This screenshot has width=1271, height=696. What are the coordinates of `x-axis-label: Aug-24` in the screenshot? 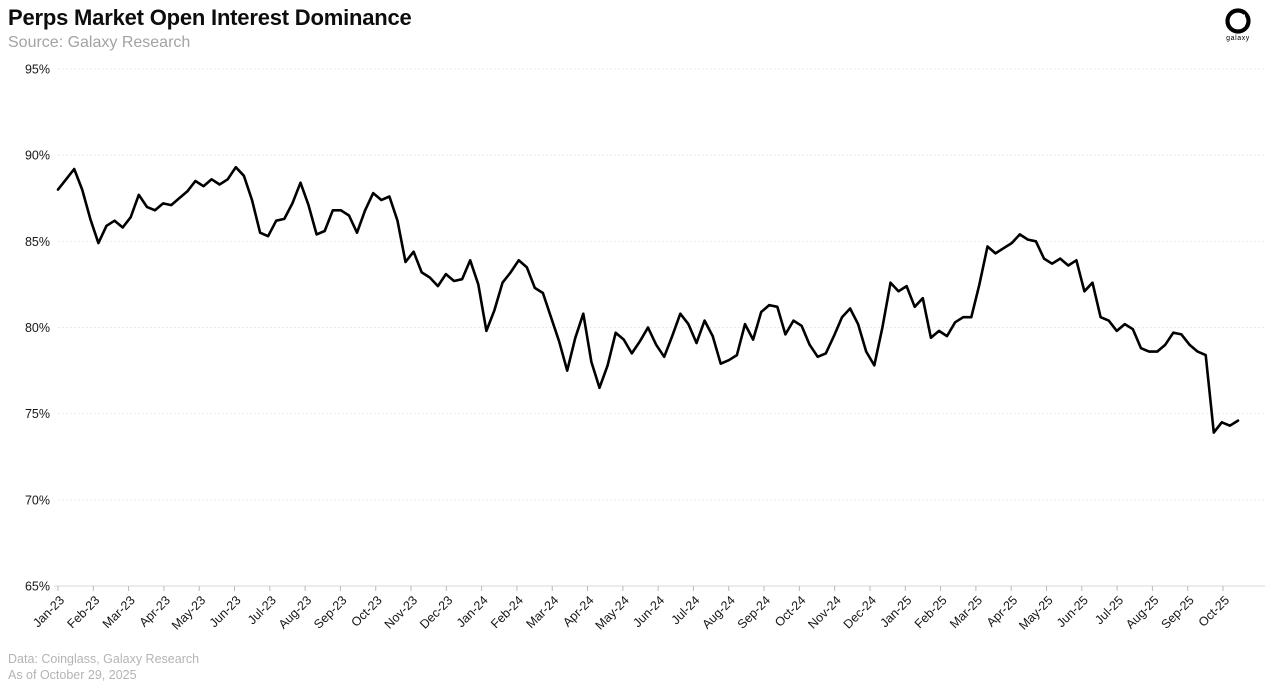 It's located at (718, 612).